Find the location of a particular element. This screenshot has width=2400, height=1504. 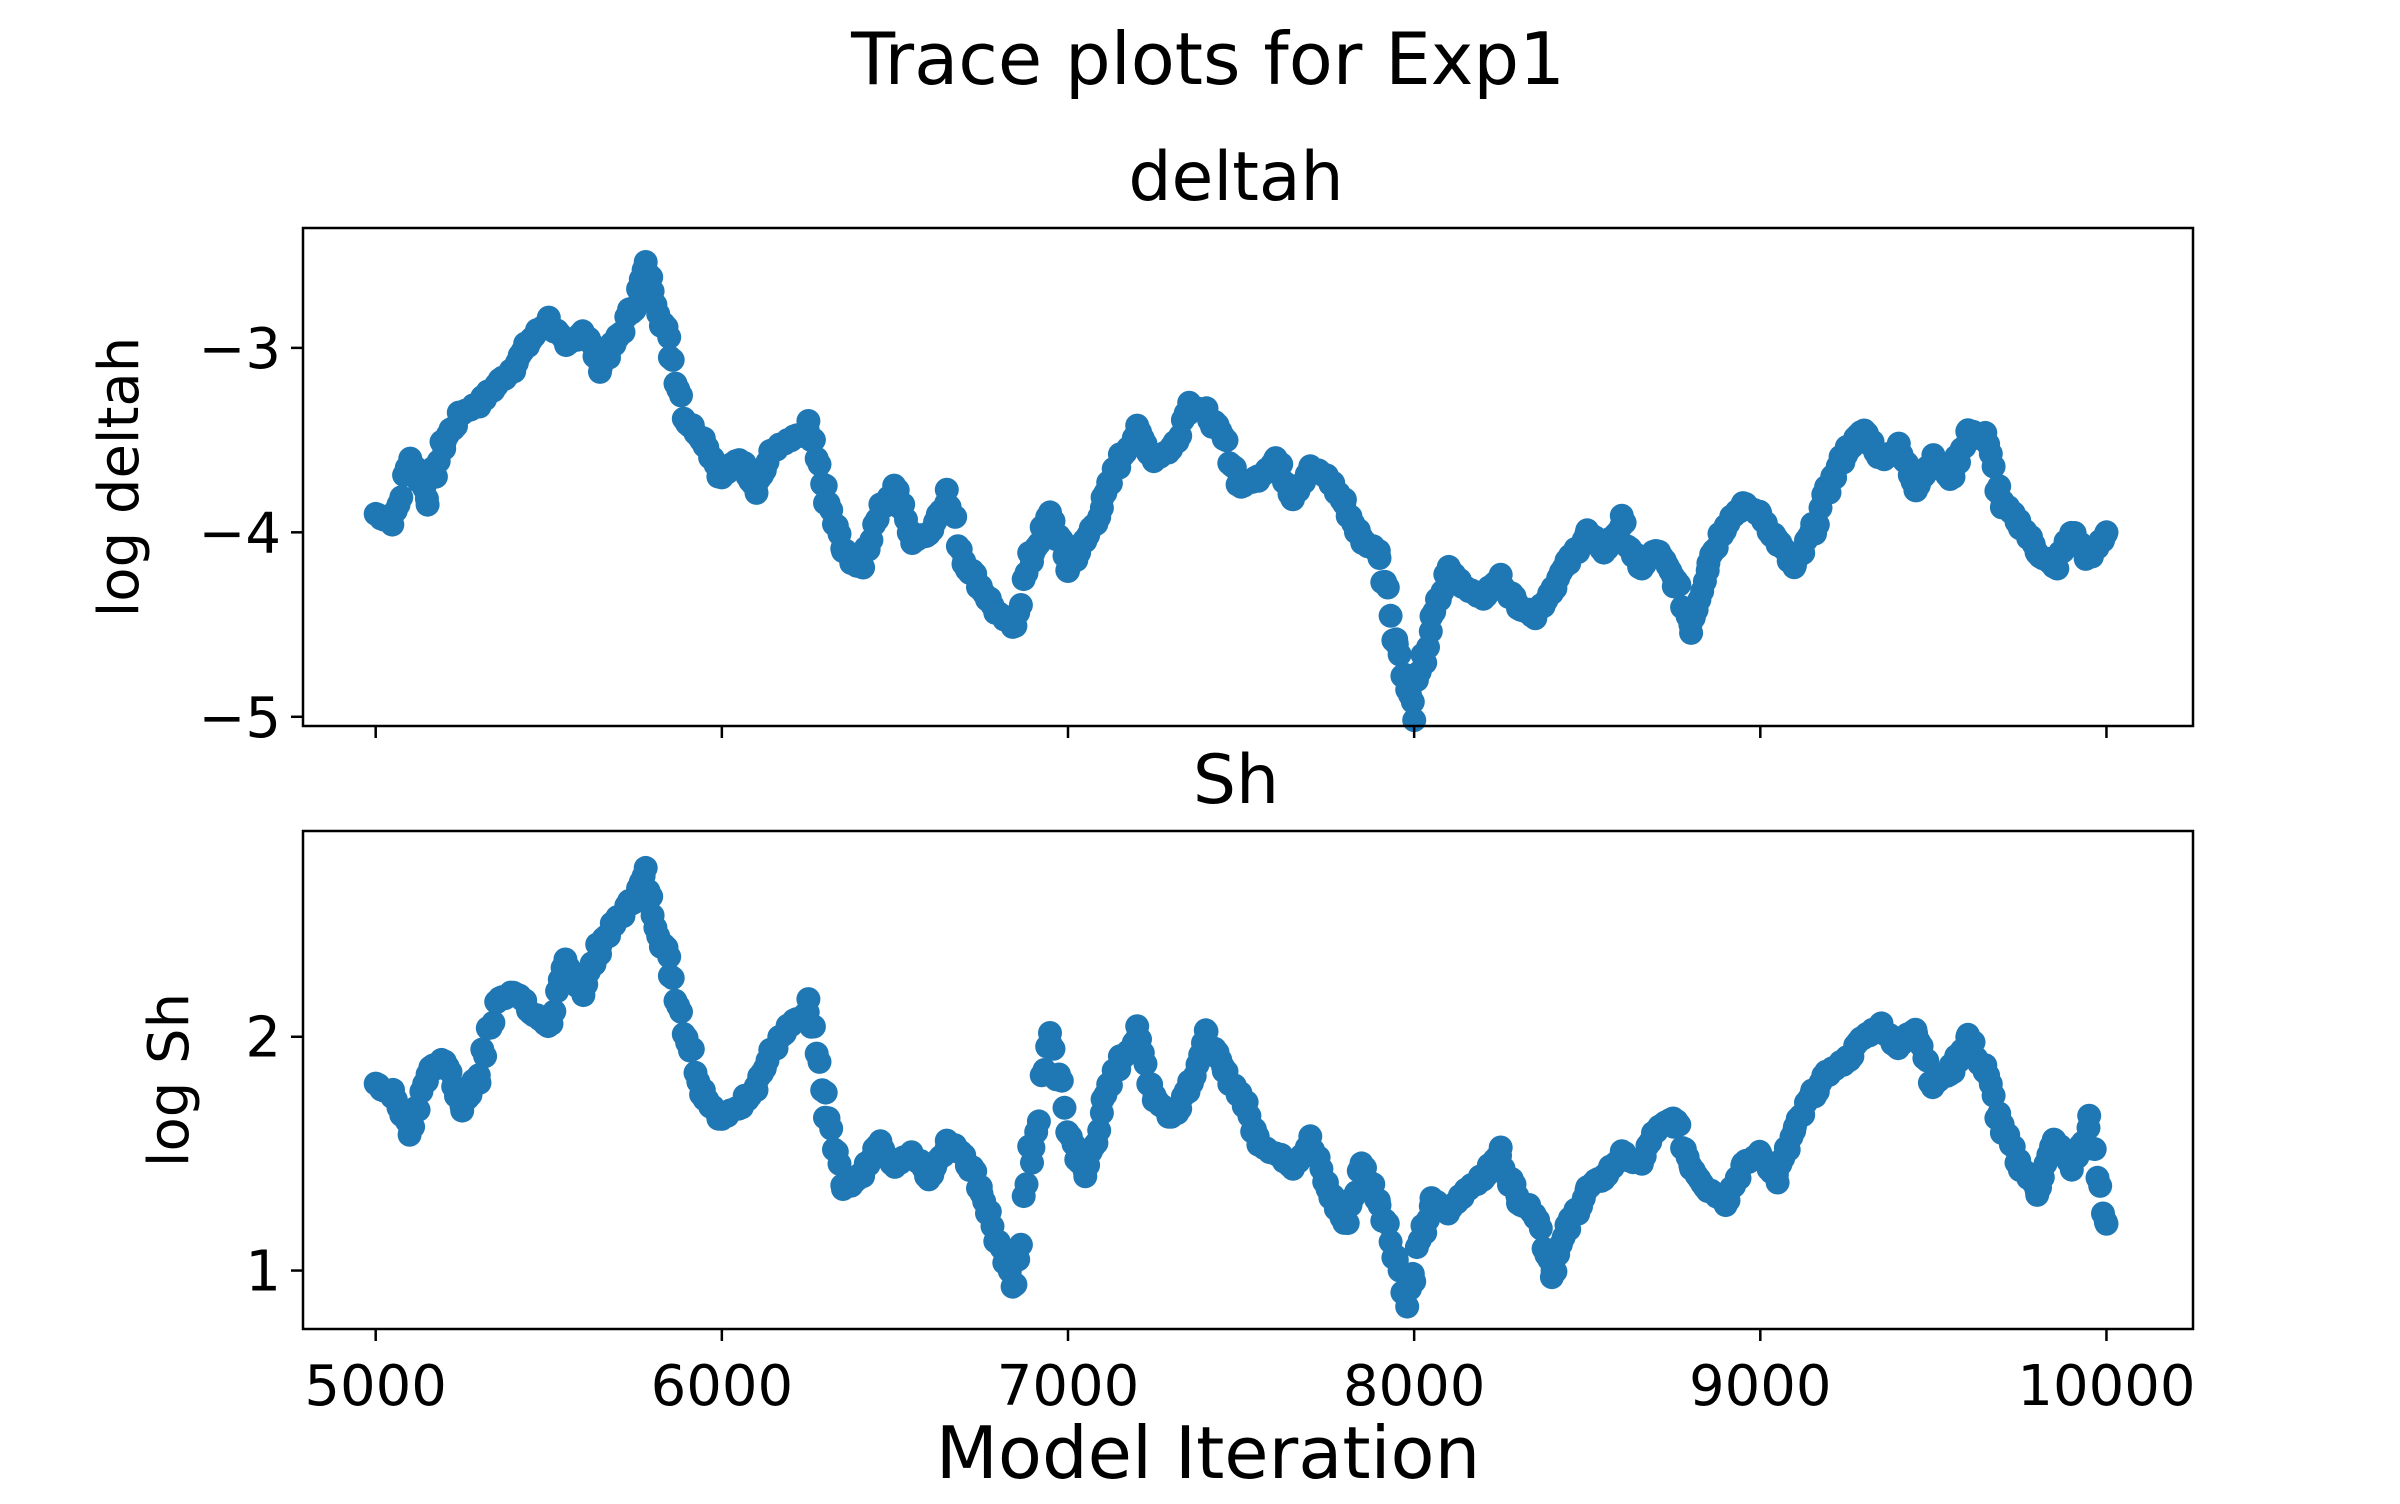

y-tick-label: −5 is located at coordinates (239, 718).